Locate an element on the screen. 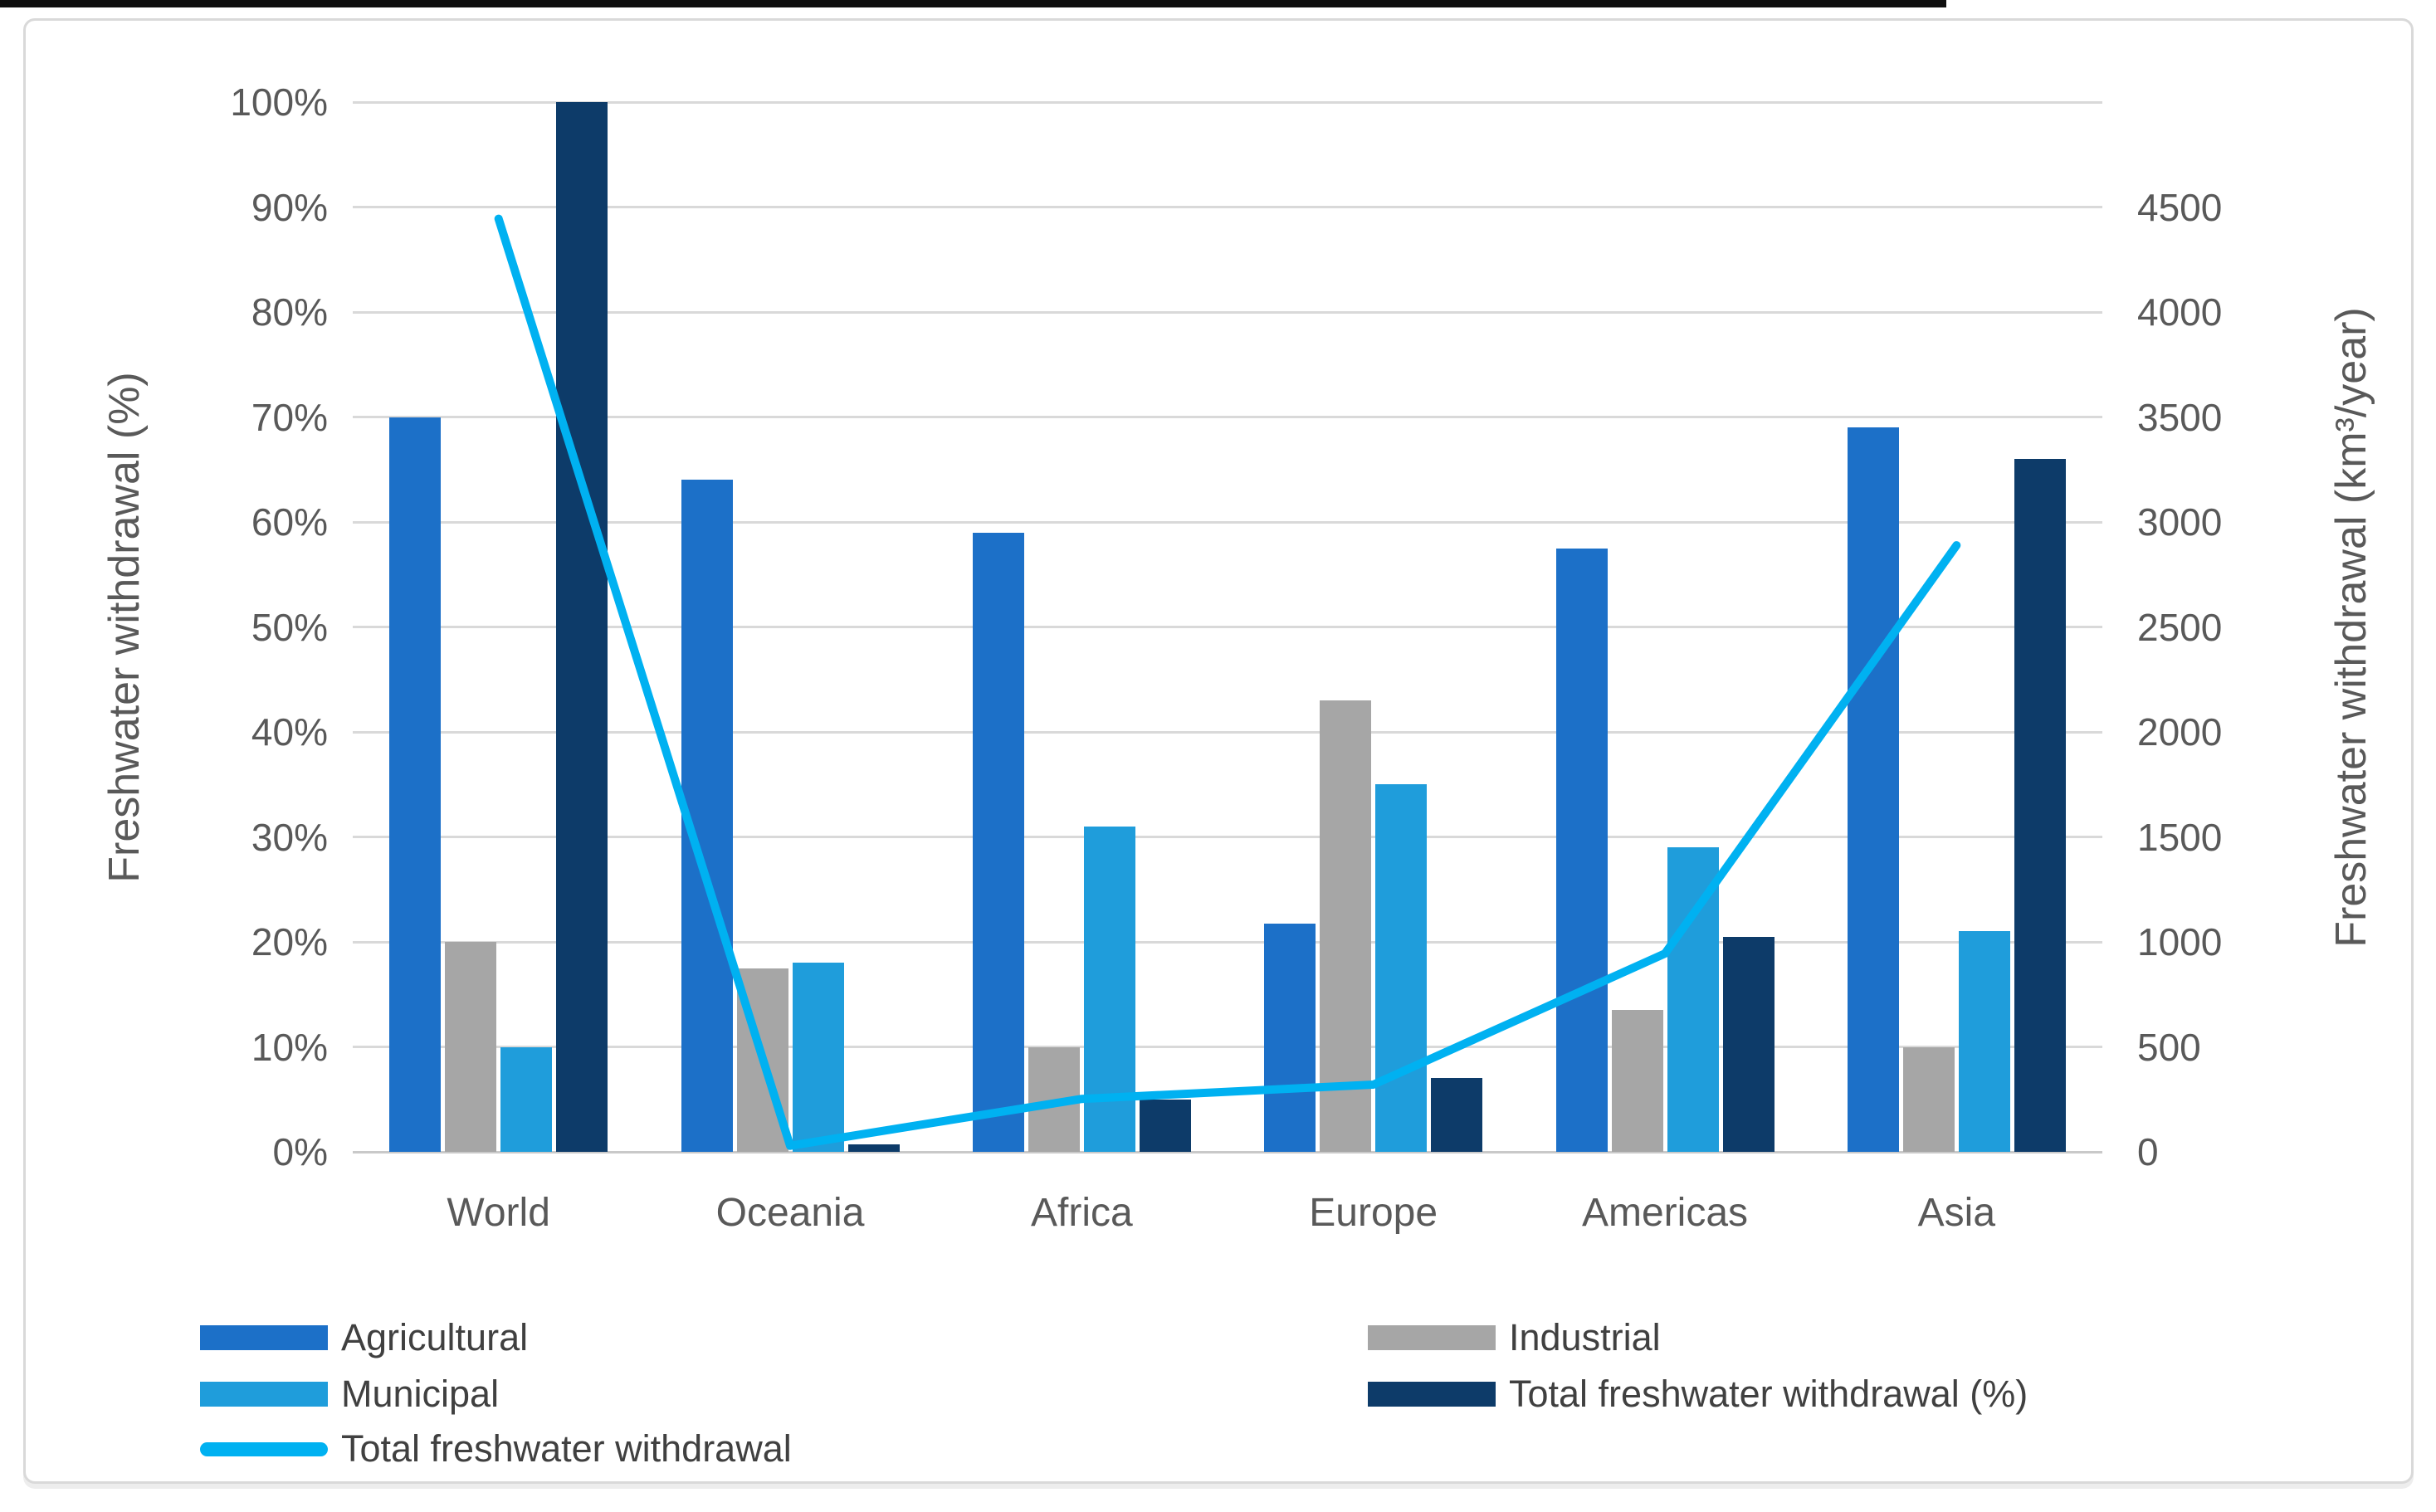 The width and height of the screenshot is (2436, 1512). bar-industrial-world is located at coordinates (471, 1047).